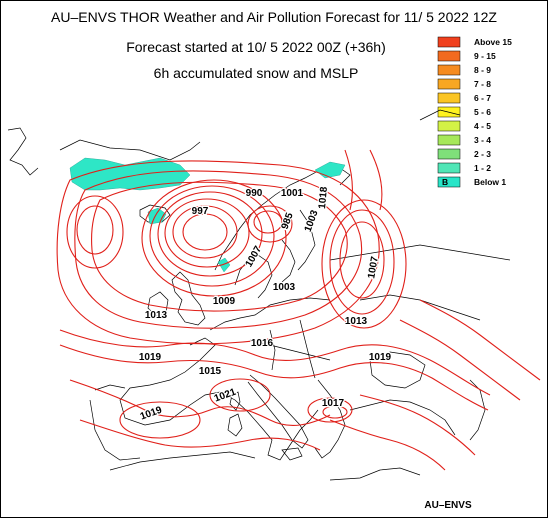 The width and height of the screenshot is (548, 518). Describe the element at coordinates (482, 126) in the screenshot. I see `legend-label: 4 - 5` at that location.